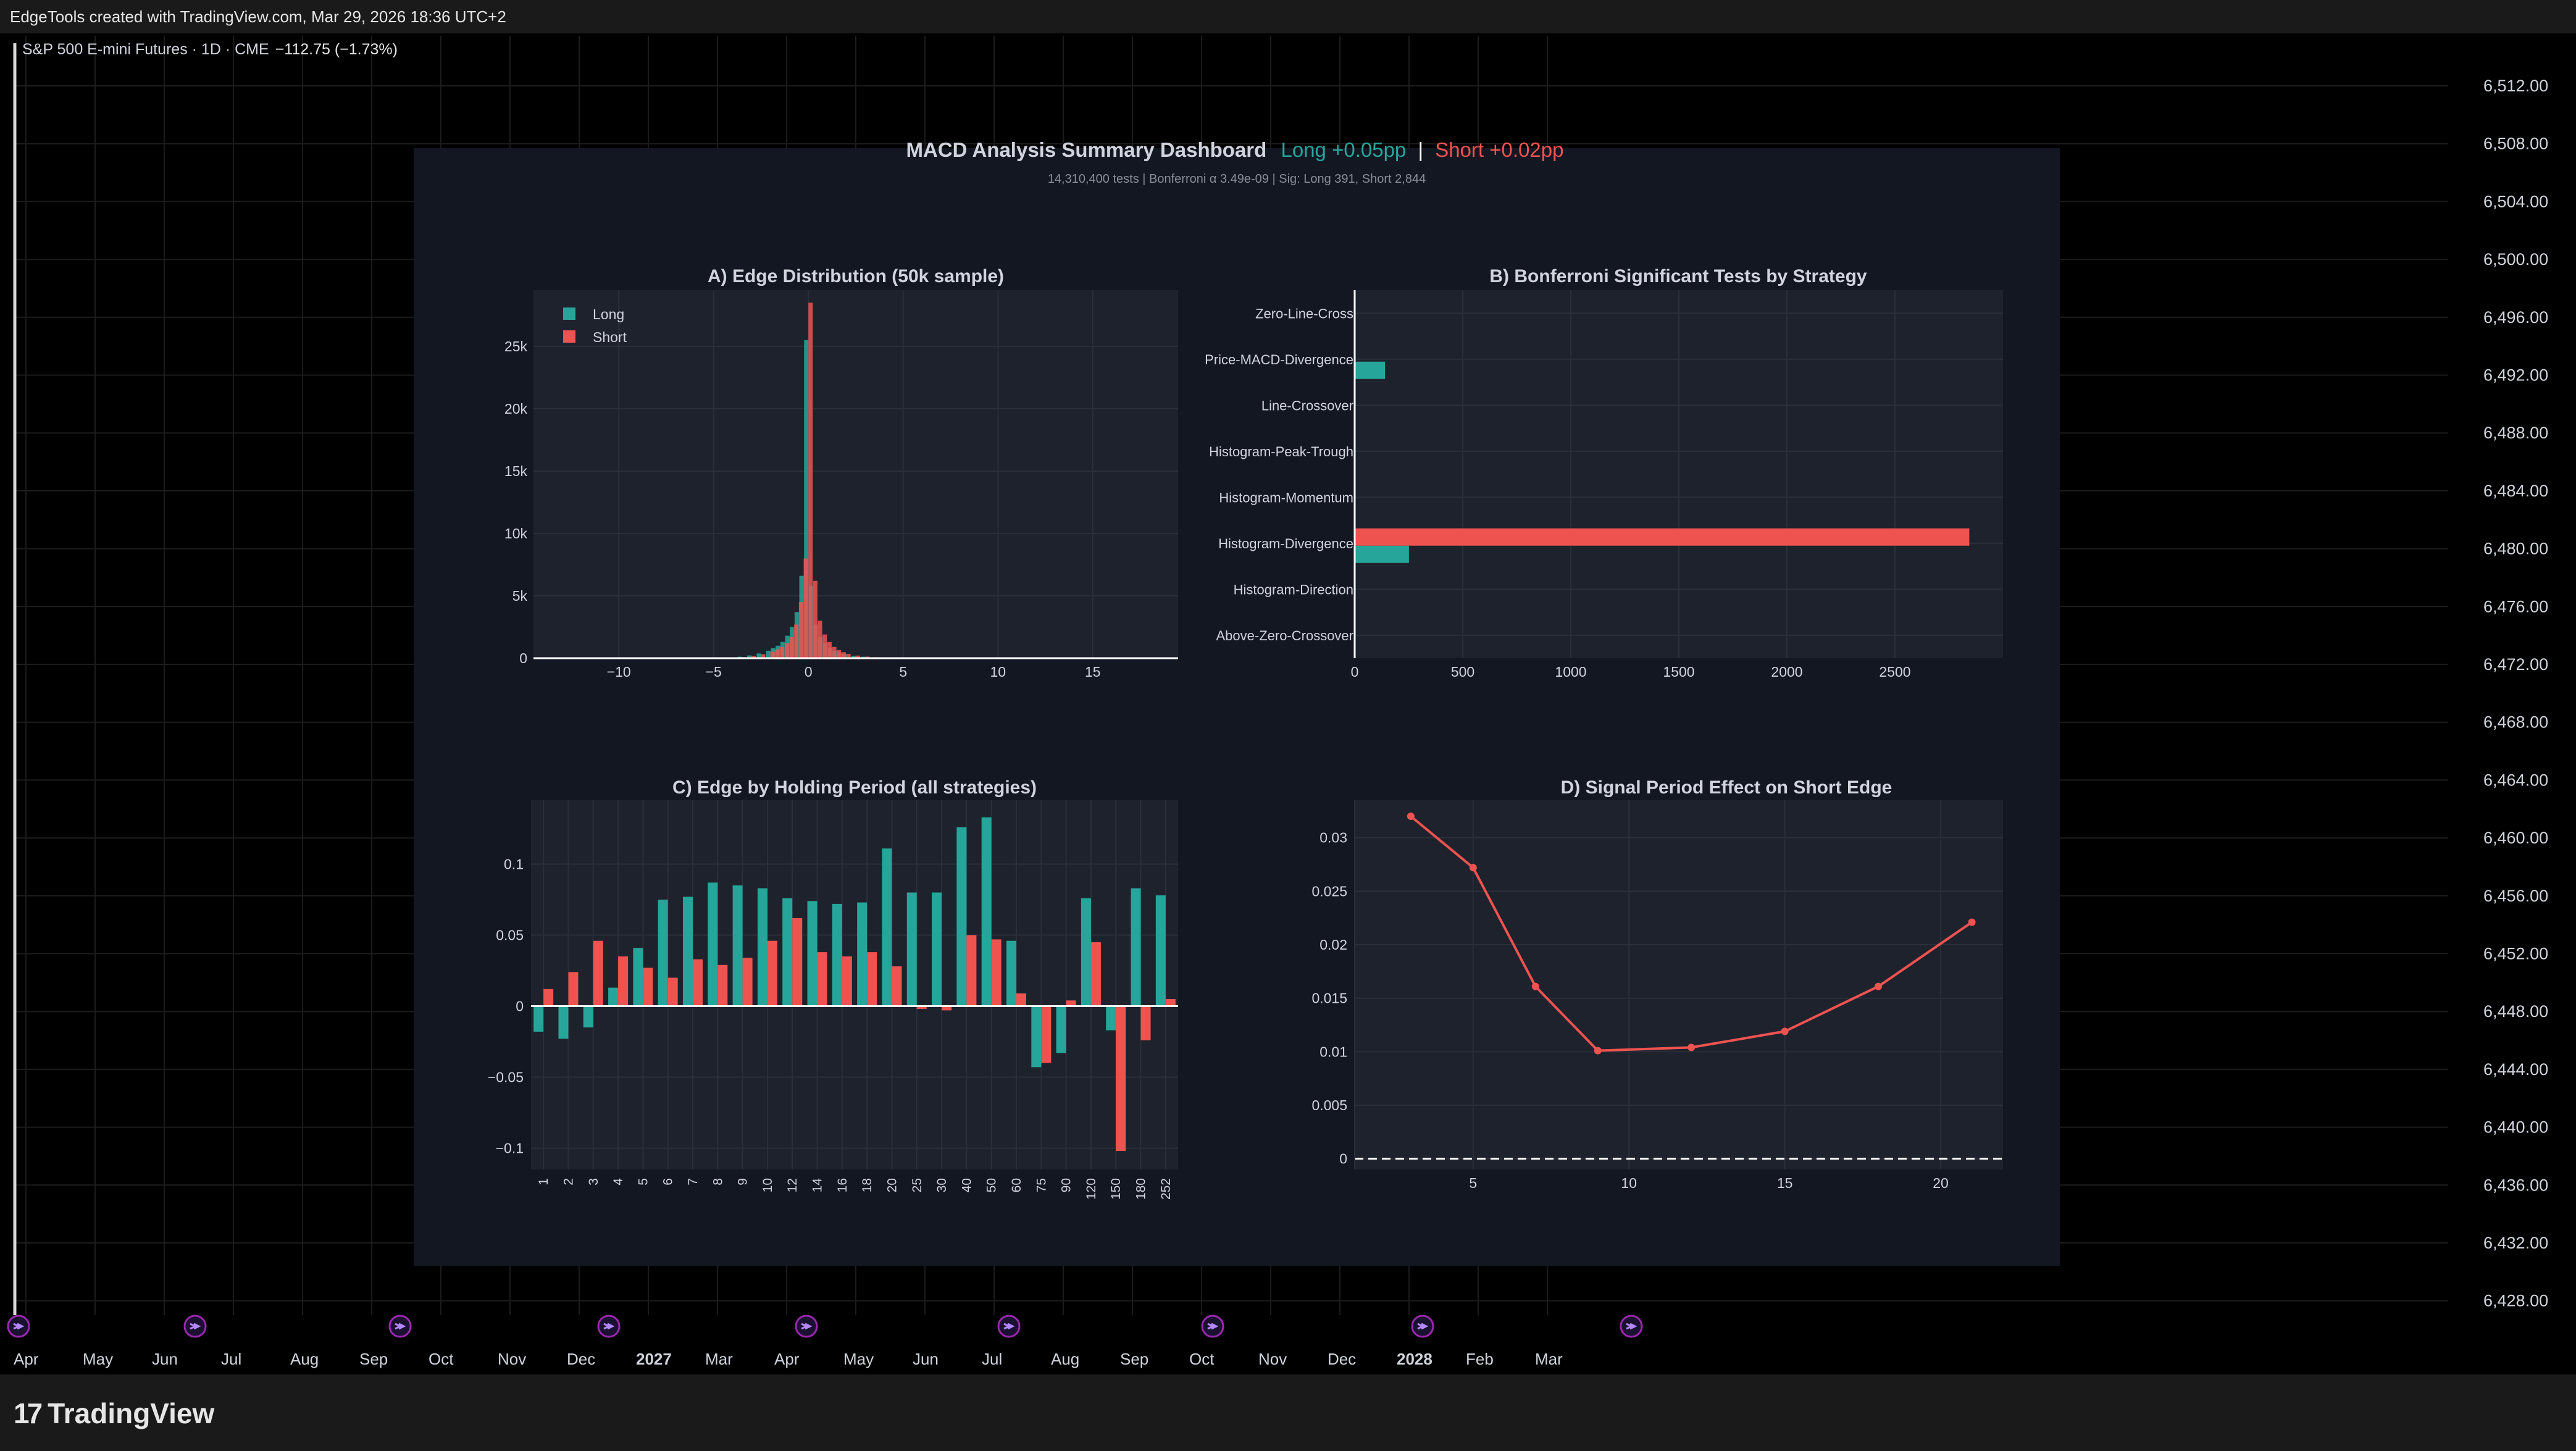 The width and height of the screenshot is (2576, 1451). I want to click on tradingview-mark-icon: 17, so click(29, 1413).